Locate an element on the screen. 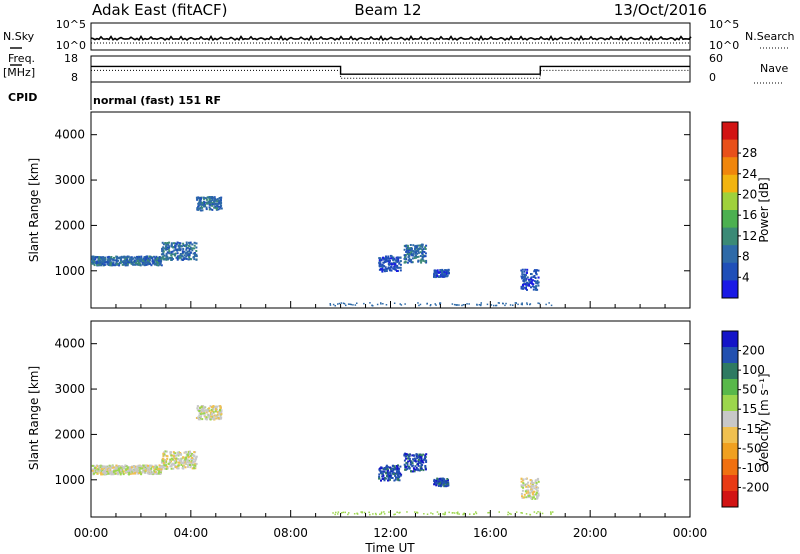 Image resolution: width=800 pixels, height=554 pixels. cpid-value: normal (fast) 151 RF is located at coordinates (157, 100).